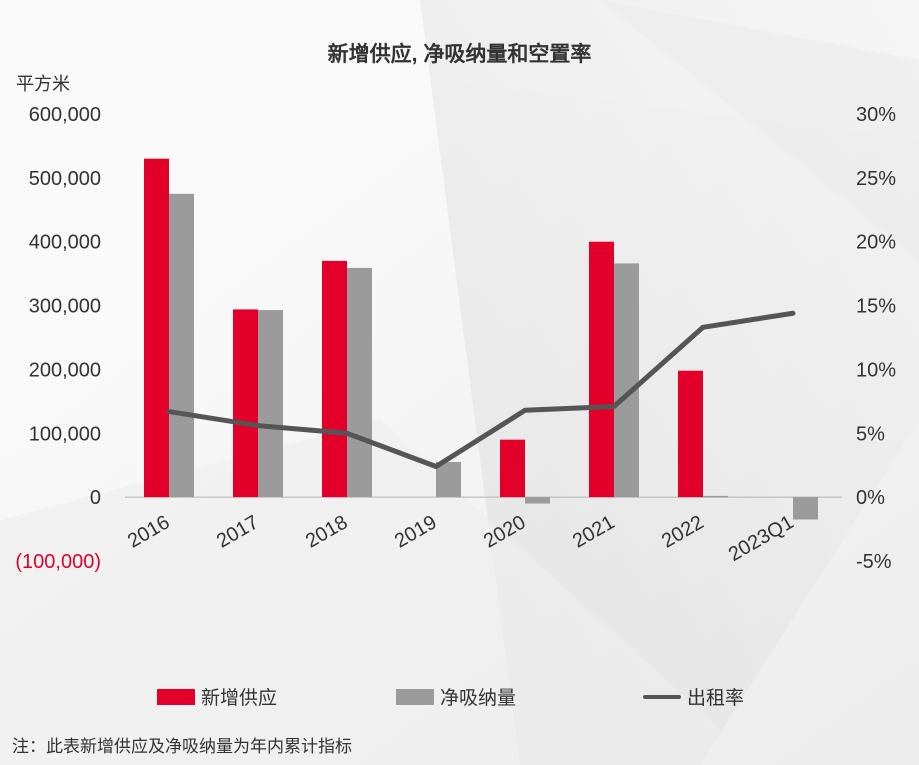  What do you see at coordinates (65, 243) in the screenshot?
I see `y-left-tick-label: 400,000` at bounding box center [65, 243].